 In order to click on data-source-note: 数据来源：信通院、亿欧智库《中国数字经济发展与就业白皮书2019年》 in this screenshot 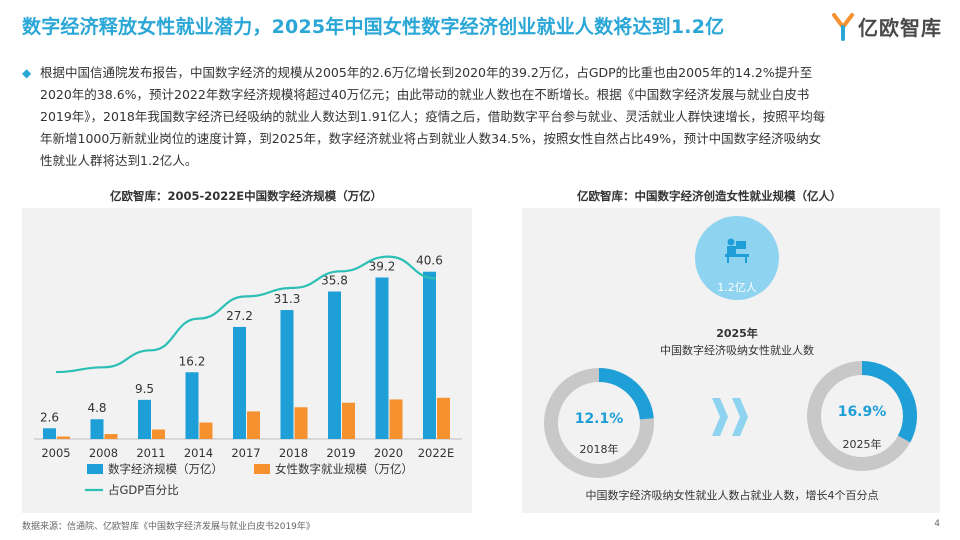, I will do `click(168, 527)`.